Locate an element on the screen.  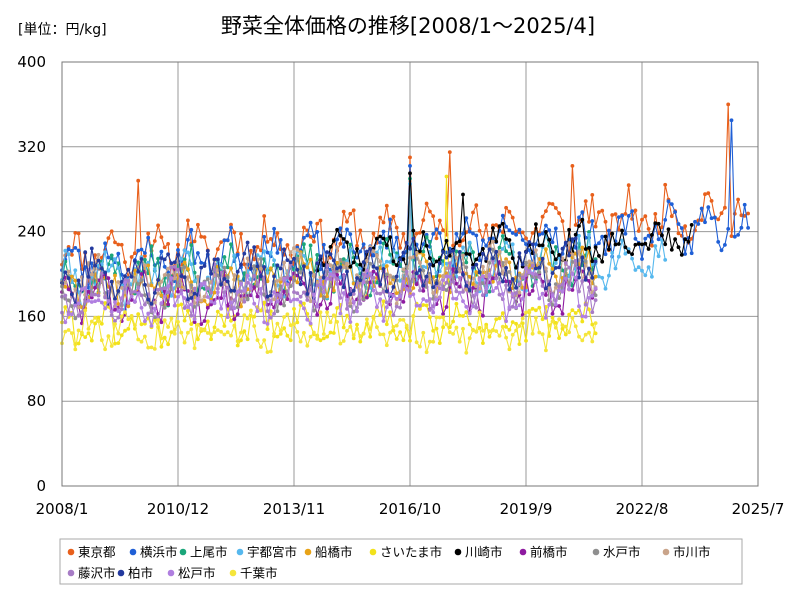
legend-marker is located at coordinates (596, 552).